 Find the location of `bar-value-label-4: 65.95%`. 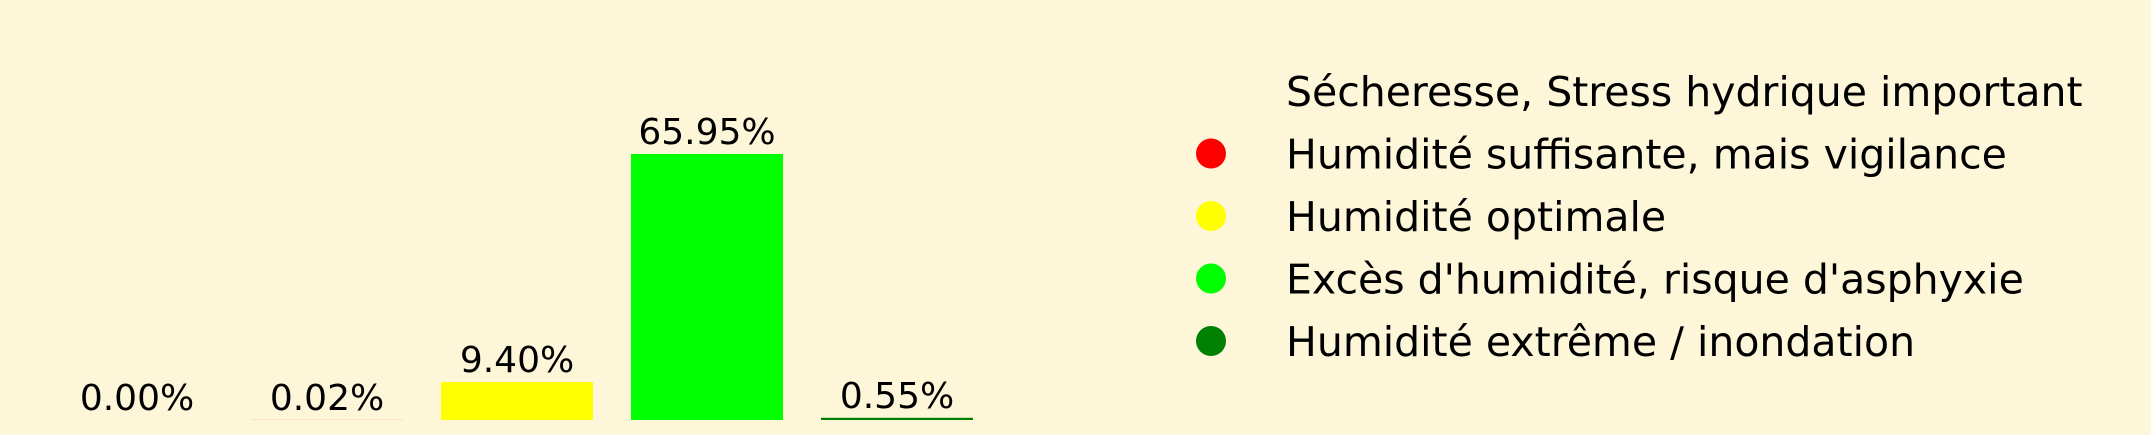

bar-value-label-4: 65.95% is located at coordinates (706, 132).